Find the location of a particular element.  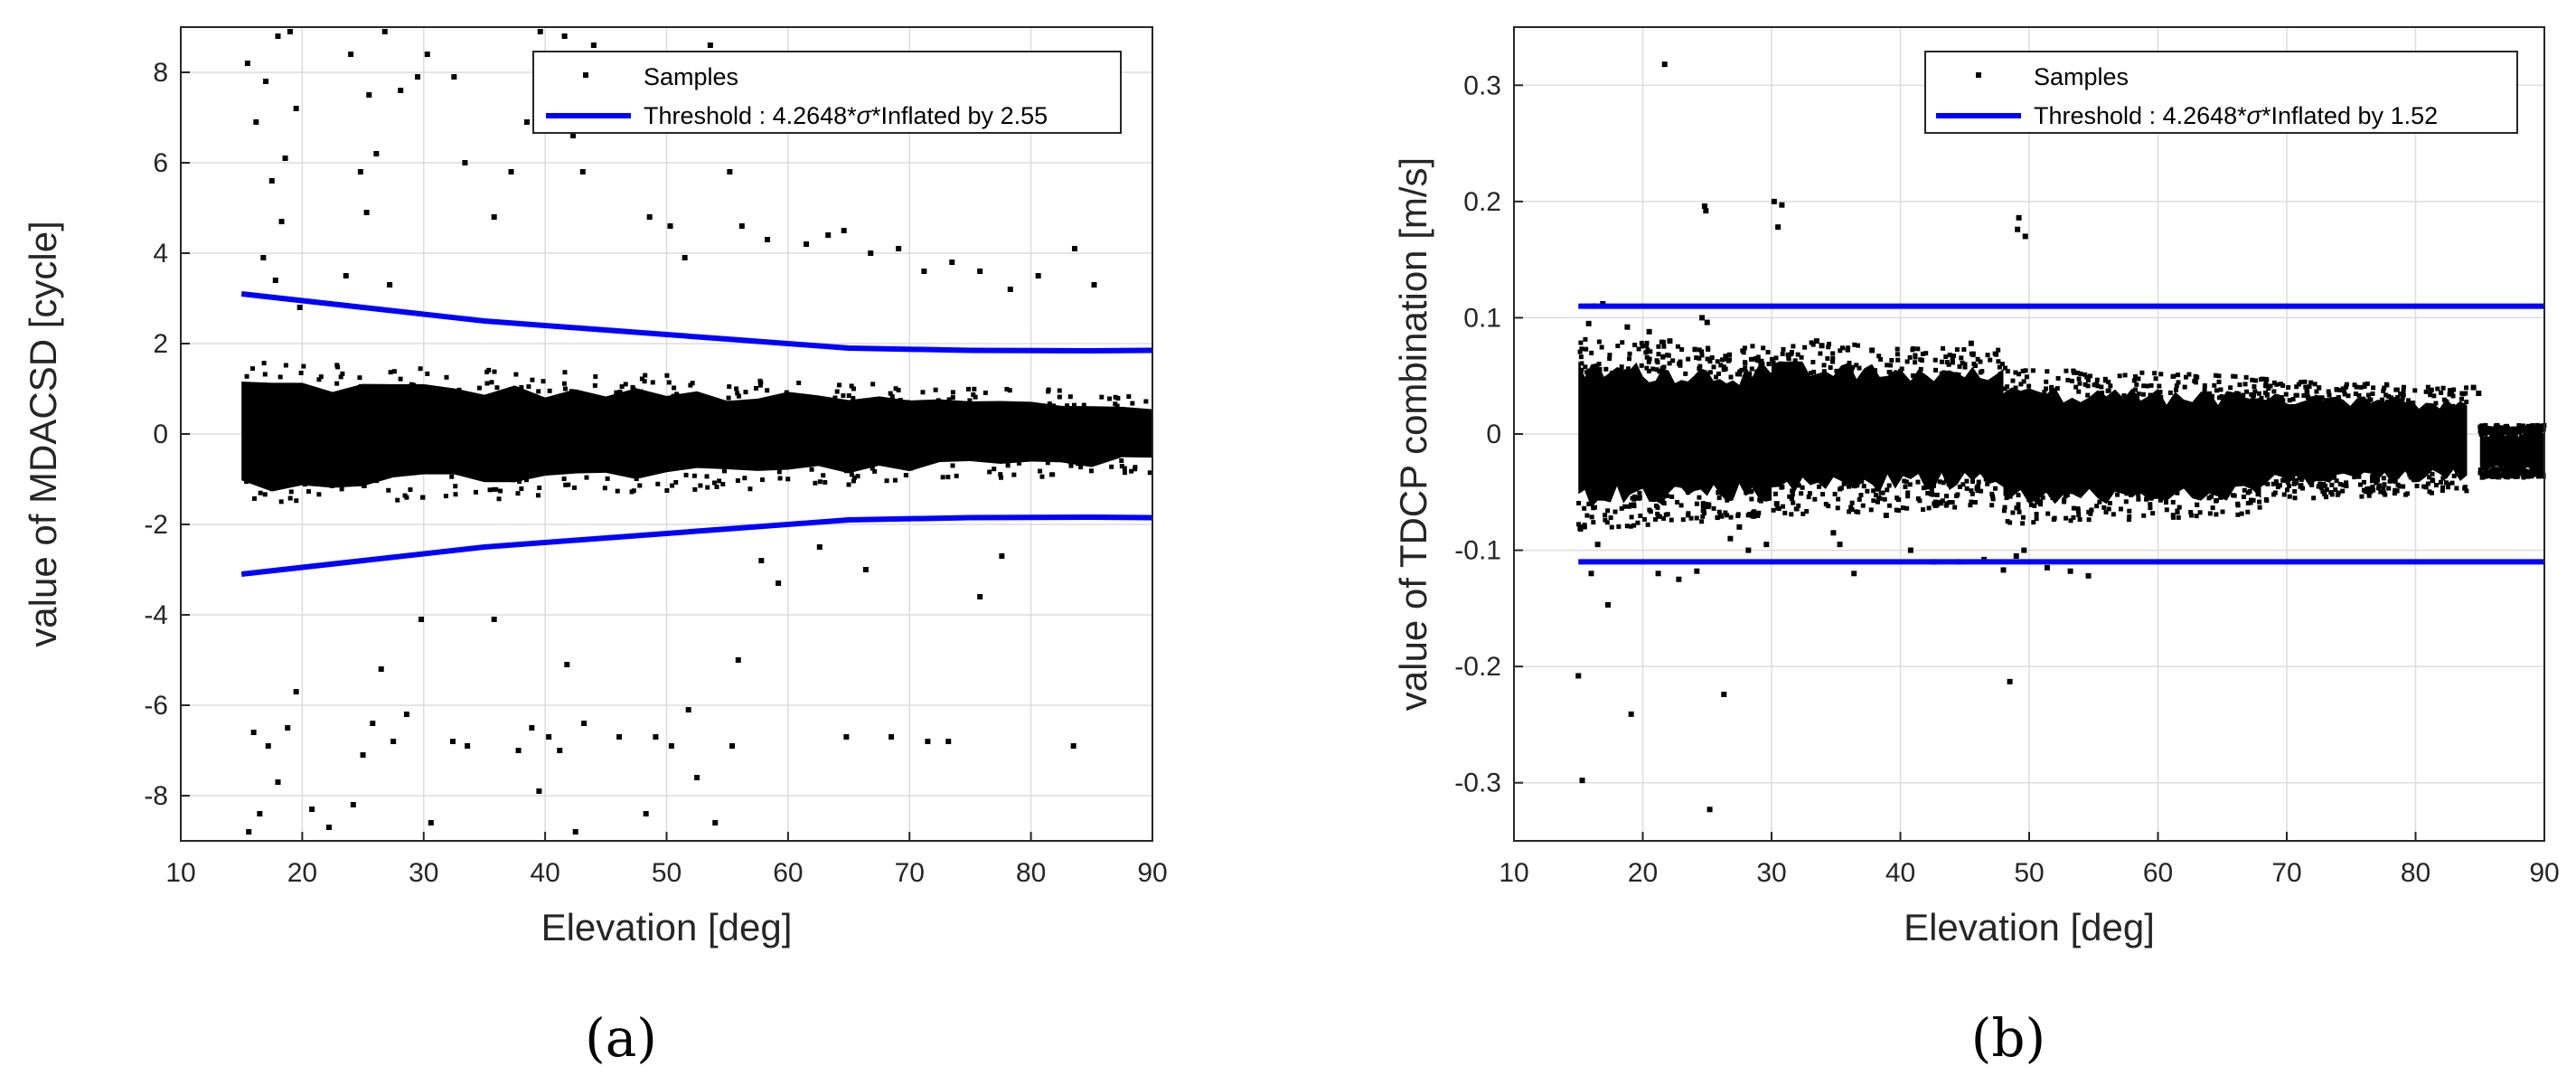

legend-box-b is located at coordinates (2221, 92).